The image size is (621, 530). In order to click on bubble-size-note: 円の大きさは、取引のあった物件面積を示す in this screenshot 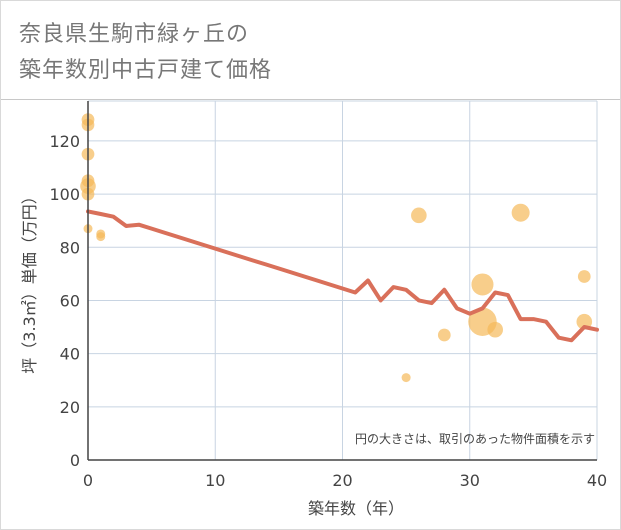, I will do `click(475, 438)`.